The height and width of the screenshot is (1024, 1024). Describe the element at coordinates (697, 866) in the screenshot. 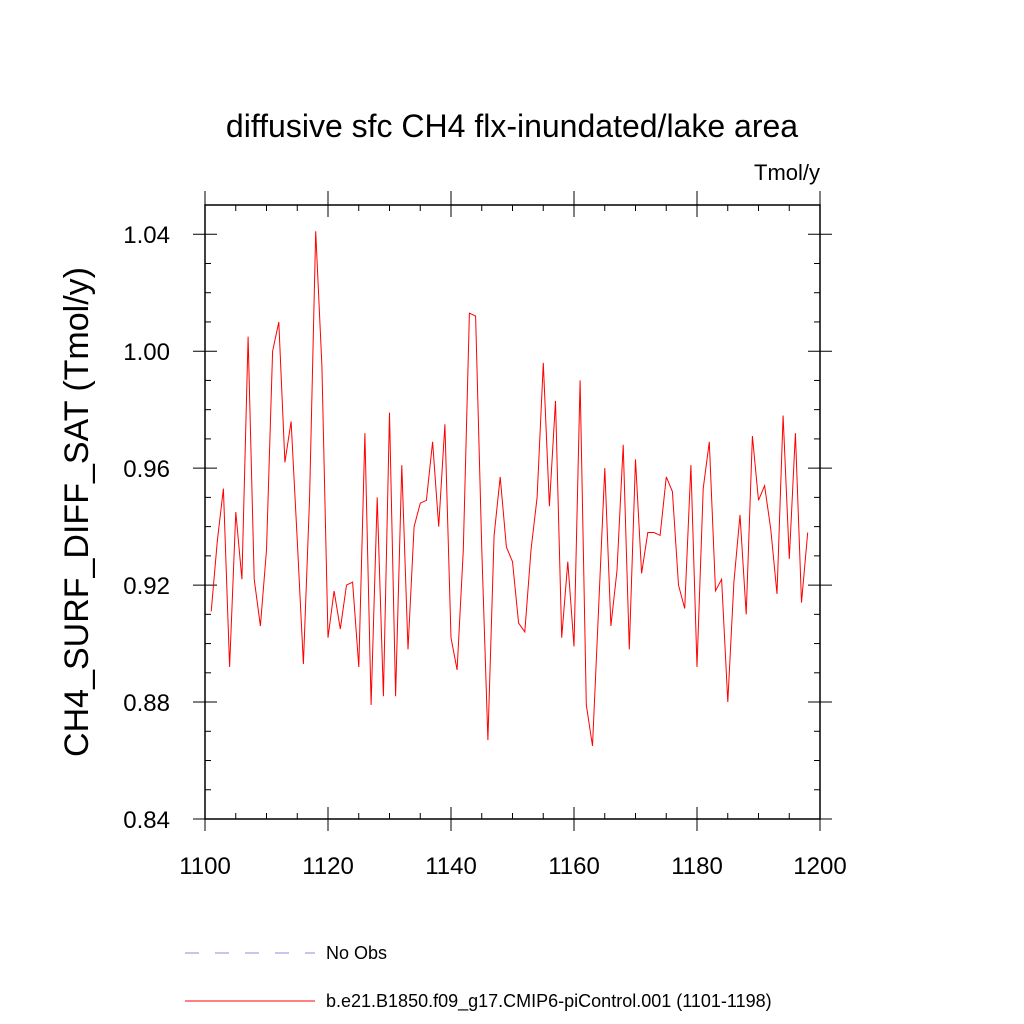

I see `x-tick-label: 1180` at that location.